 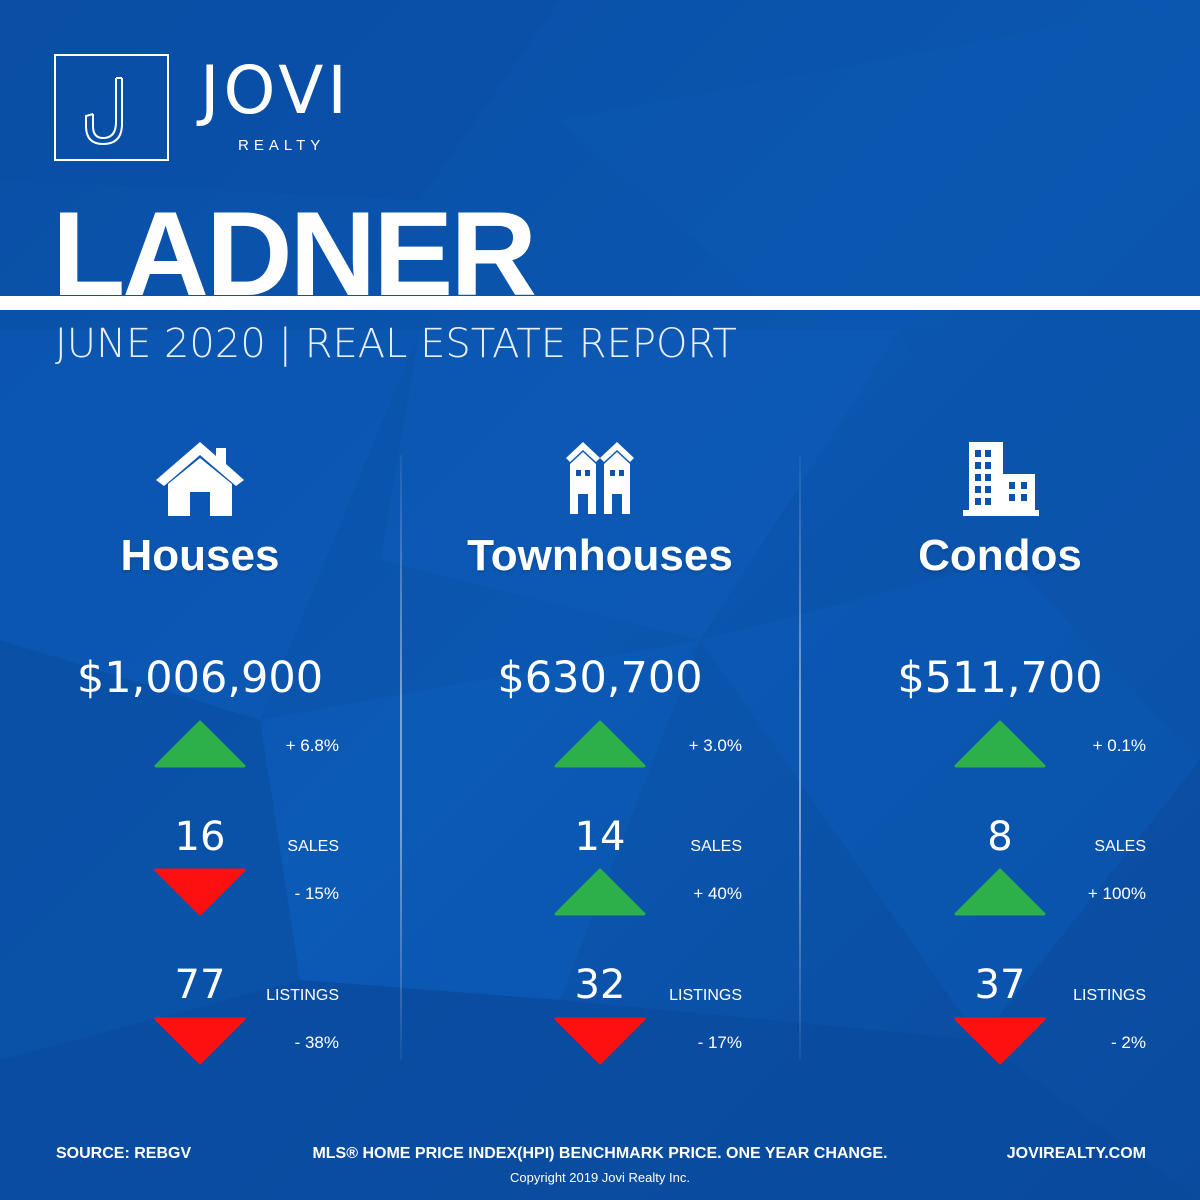 I want to click on townhouse-icon, so click(x=600, y=478).